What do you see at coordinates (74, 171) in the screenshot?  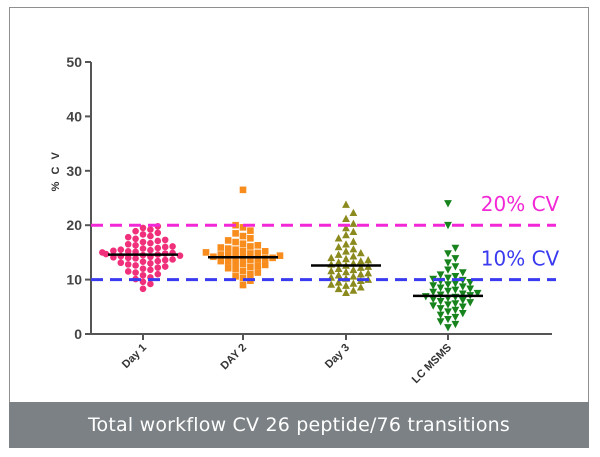 I see `y-tick-label: 30` at bounding box center [74, 171].